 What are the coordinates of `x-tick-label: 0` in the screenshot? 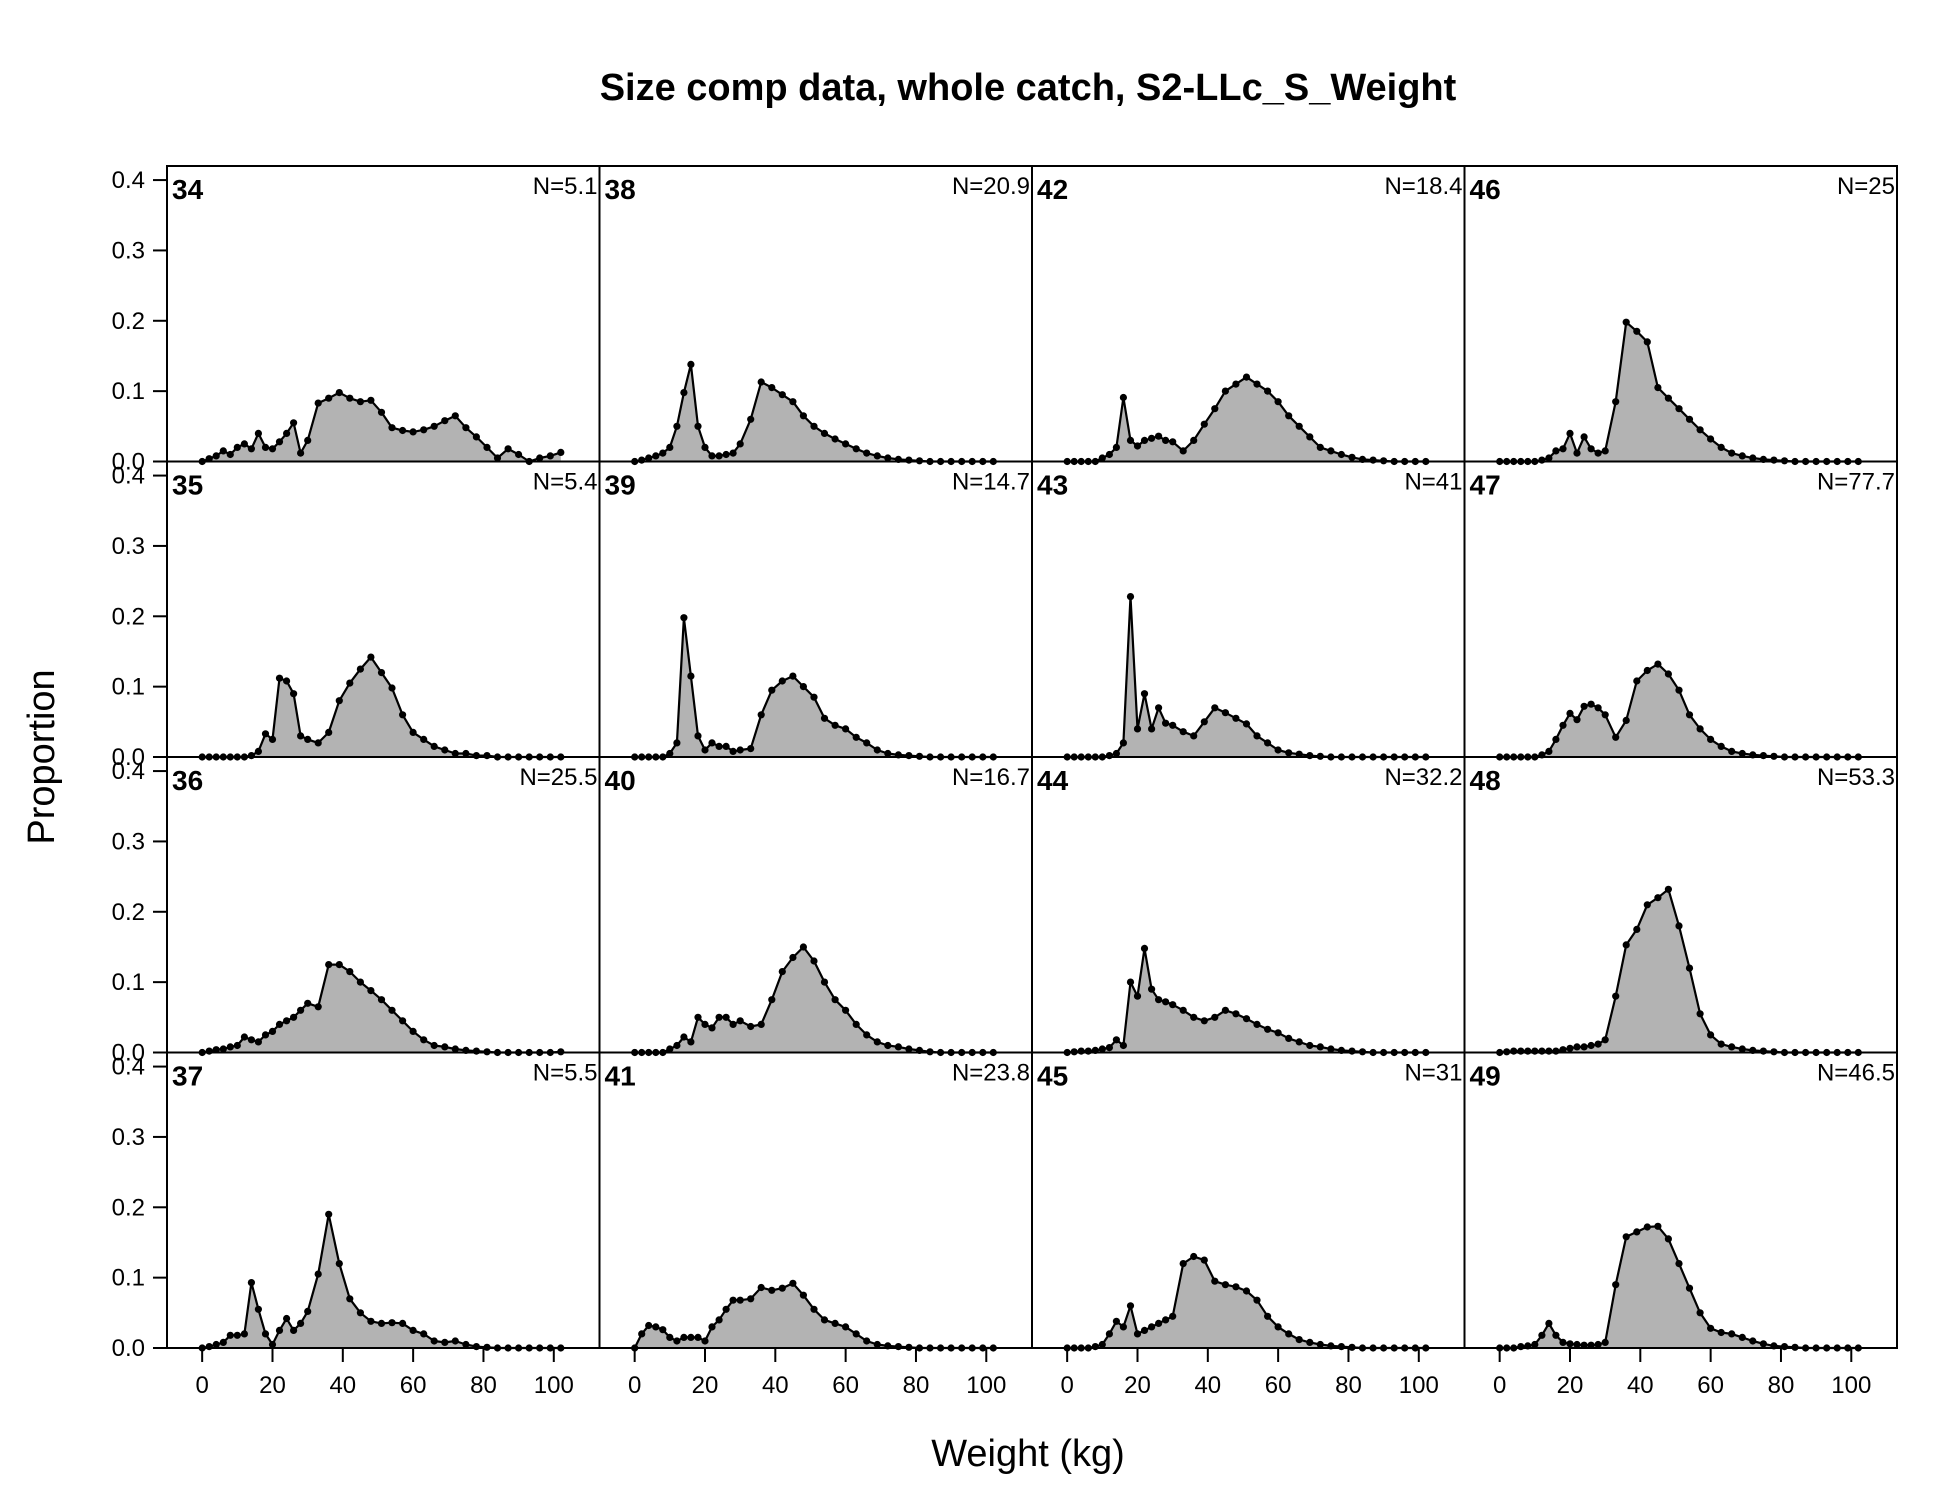 It's located at (201, 1385).